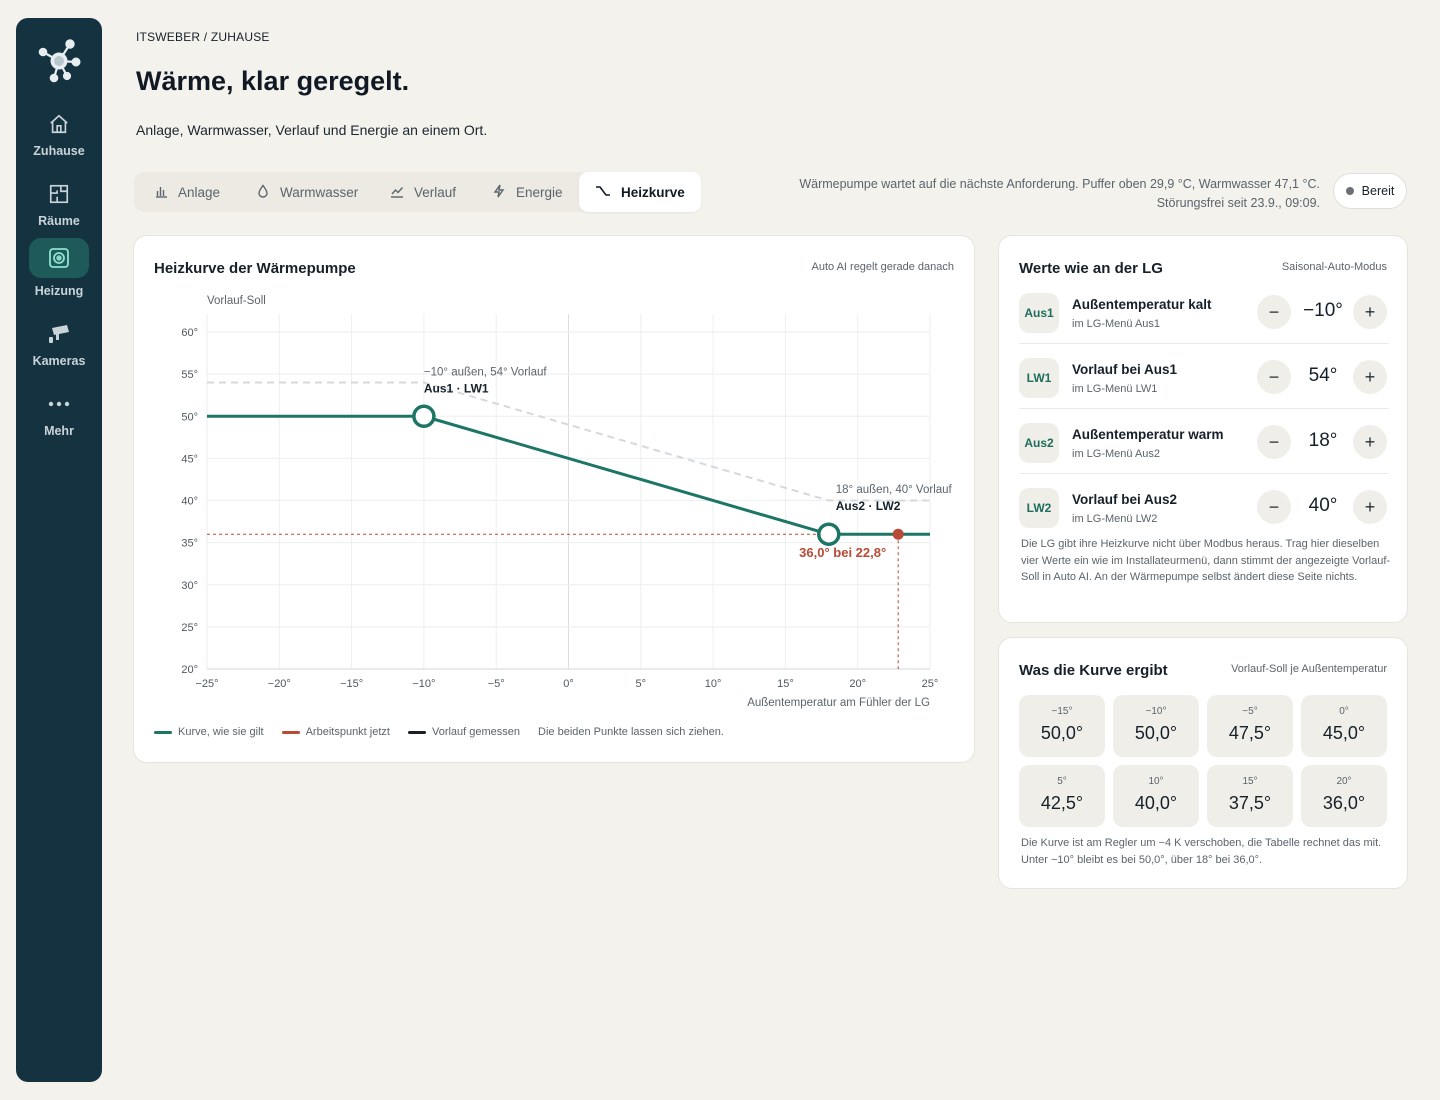 This screenshot has width=1440, height=1100. What do you see at coordinates (59, 276) in the screenshot?
I see `nav-item-heizung: Heizung` at bounding box center [59, 276].